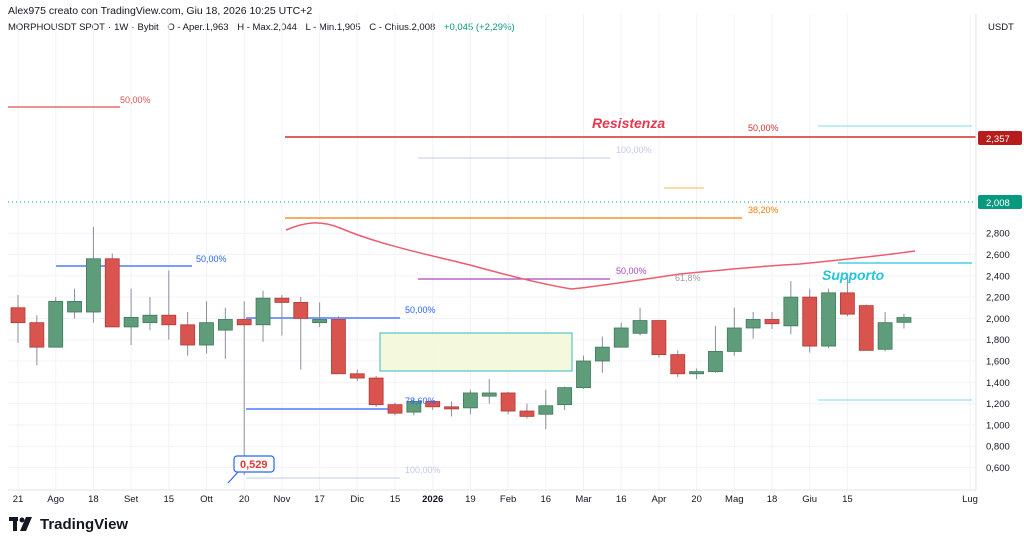 This screenshot has height=546, width=1024. What do you see at coordinates (970, 499) in the screenshot?
I see `time-tick-label: Lug` at bounding box center [970, 499].